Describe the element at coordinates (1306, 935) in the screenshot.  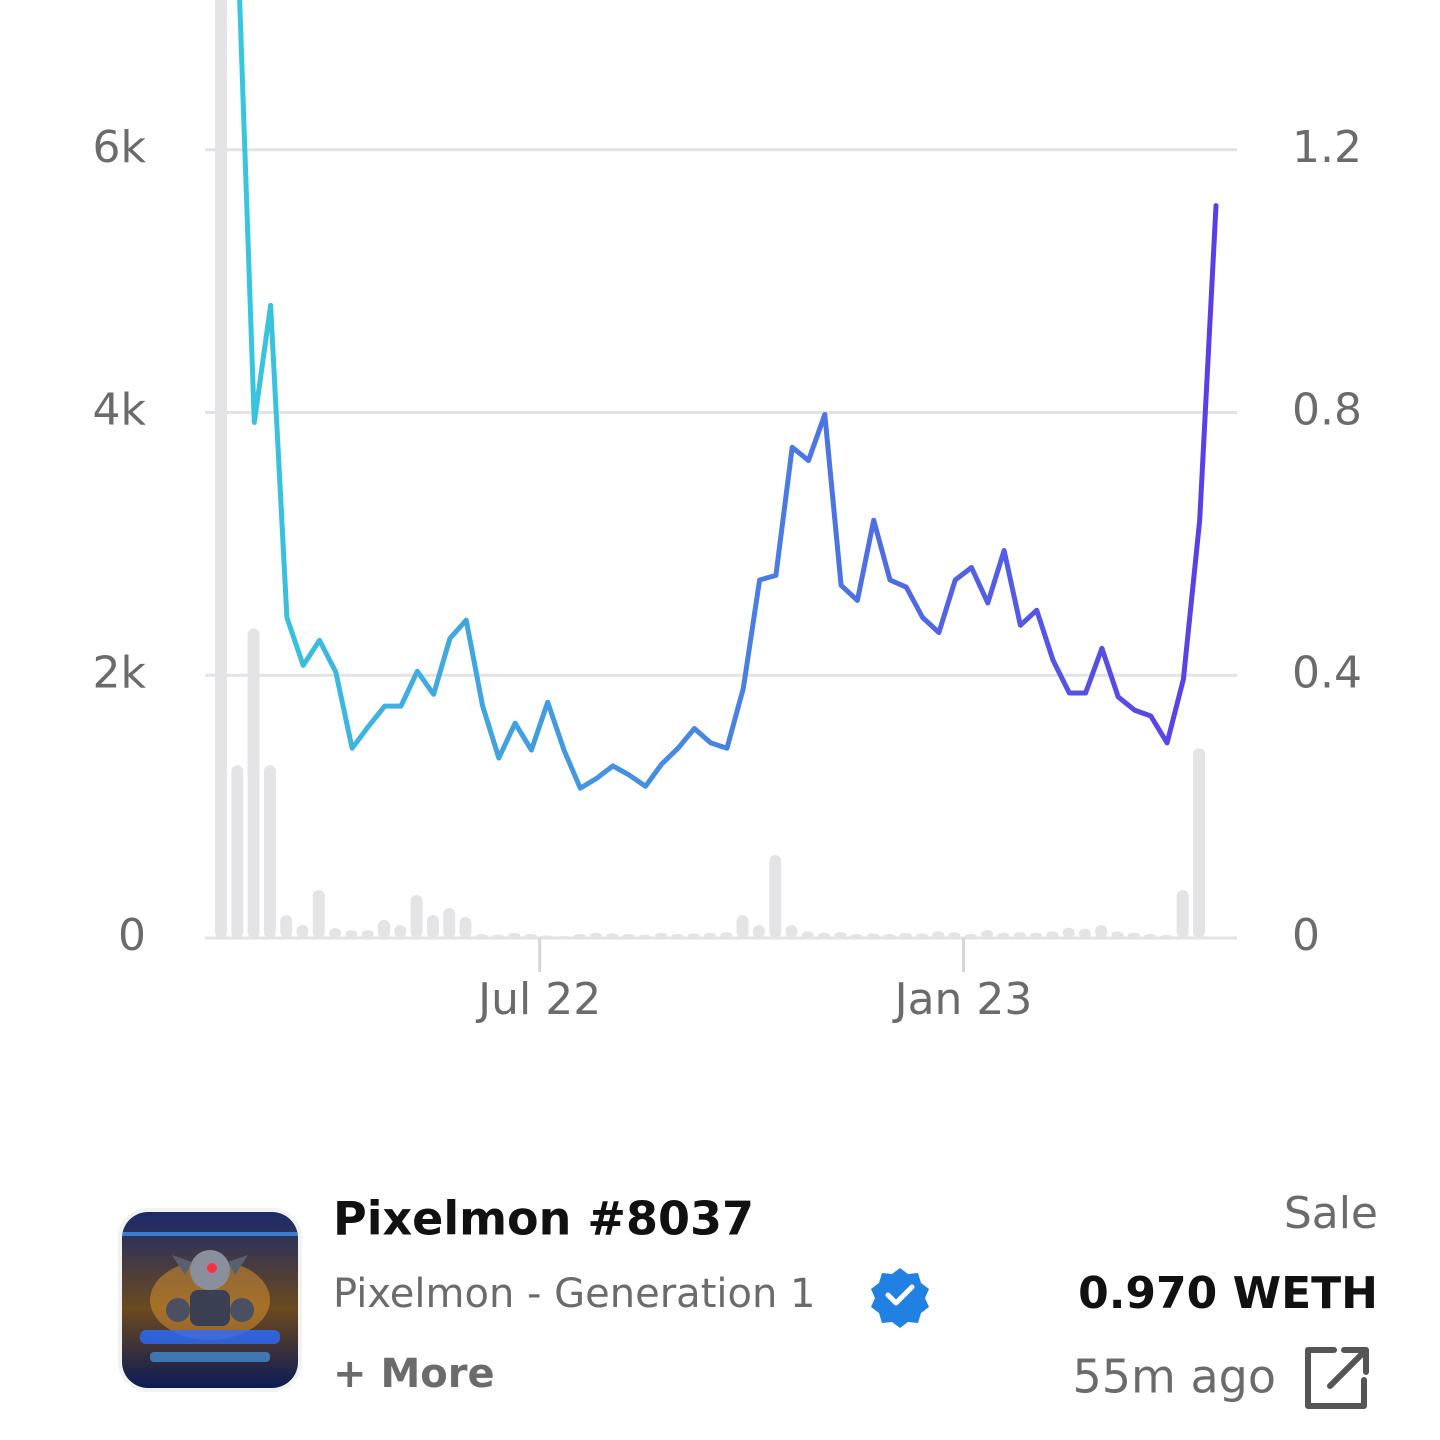
I see `y2-tick-label: 0` at that location.